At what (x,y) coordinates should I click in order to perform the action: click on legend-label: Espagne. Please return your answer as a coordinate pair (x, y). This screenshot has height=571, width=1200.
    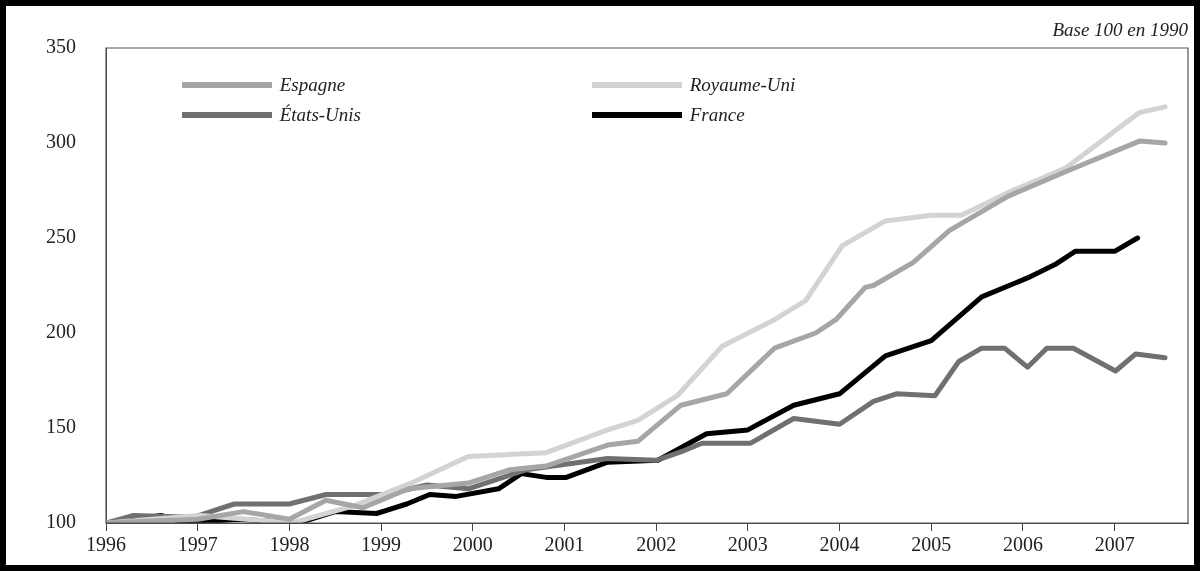
    Looking at the image, I should click on (312, 85).